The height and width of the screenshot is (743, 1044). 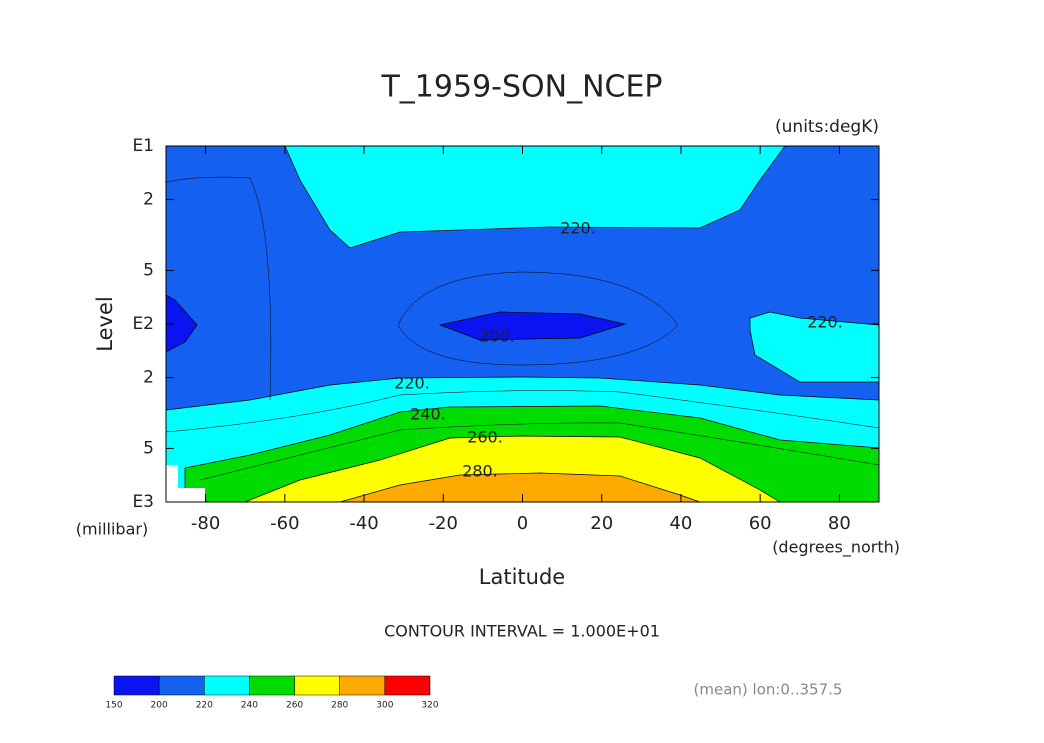 What do you see at coordinates (105, 323) in the screenshot?
I see `y-label: Level` at bounding box center [105, 323].